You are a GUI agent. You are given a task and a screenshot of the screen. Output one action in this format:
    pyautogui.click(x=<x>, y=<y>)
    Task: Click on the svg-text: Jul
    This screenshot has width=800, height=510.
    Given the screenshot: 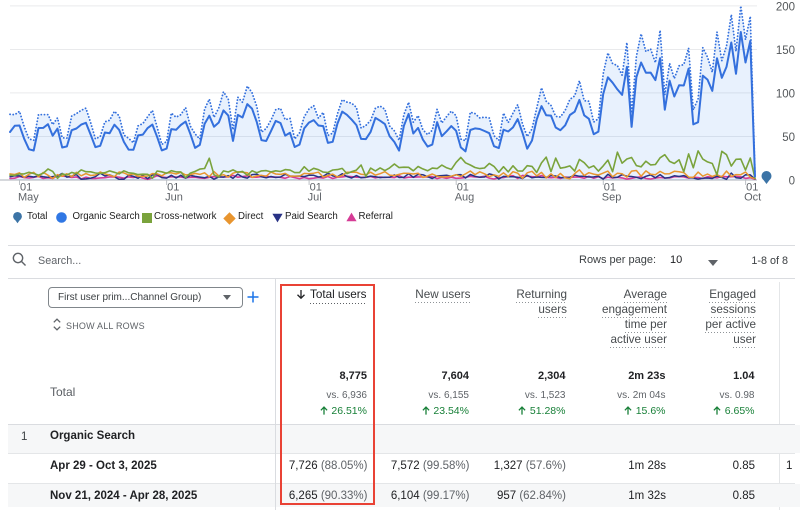 What is the action you would take?
    pyautogui.click(x=315, y=198)
    